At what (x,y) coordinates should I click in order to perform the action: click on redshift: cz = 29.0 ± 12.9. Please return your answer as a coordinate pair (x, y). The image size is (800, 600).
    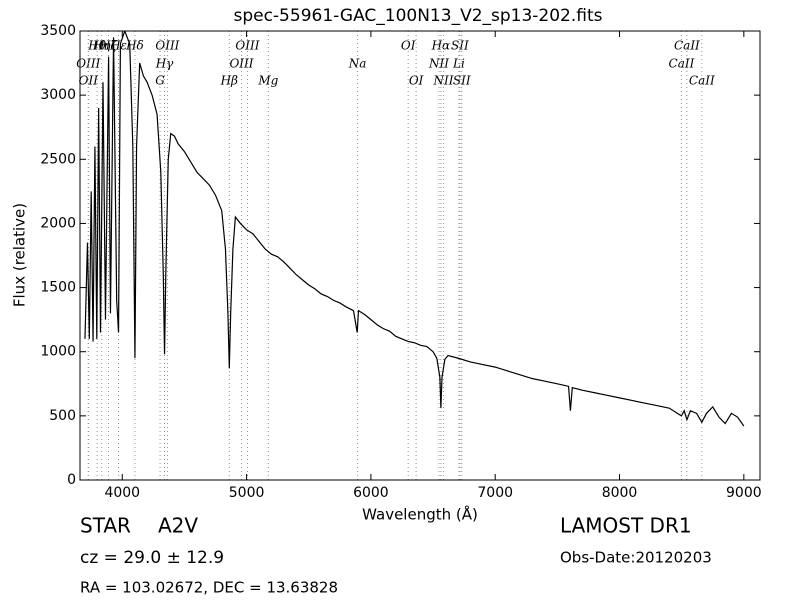
    Looking at the image, I should click on (152, 558).